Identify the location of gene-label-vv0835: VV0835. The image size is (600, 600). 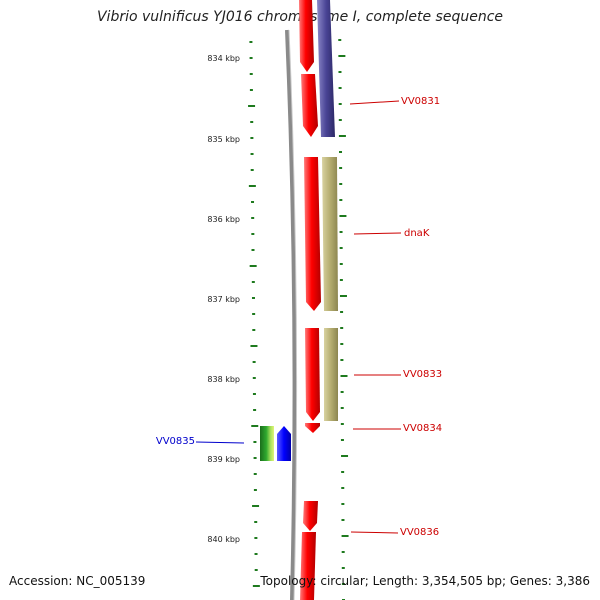
(175, 441).